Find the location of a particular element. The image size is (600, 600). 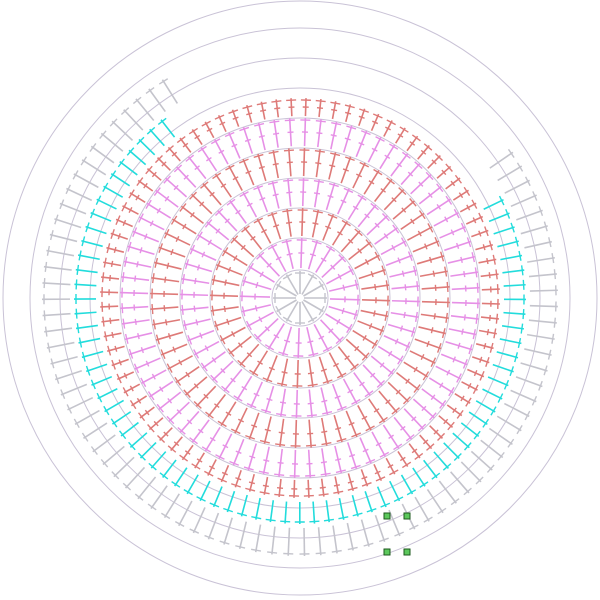

guide-circle is located at coordinates (300, 298).